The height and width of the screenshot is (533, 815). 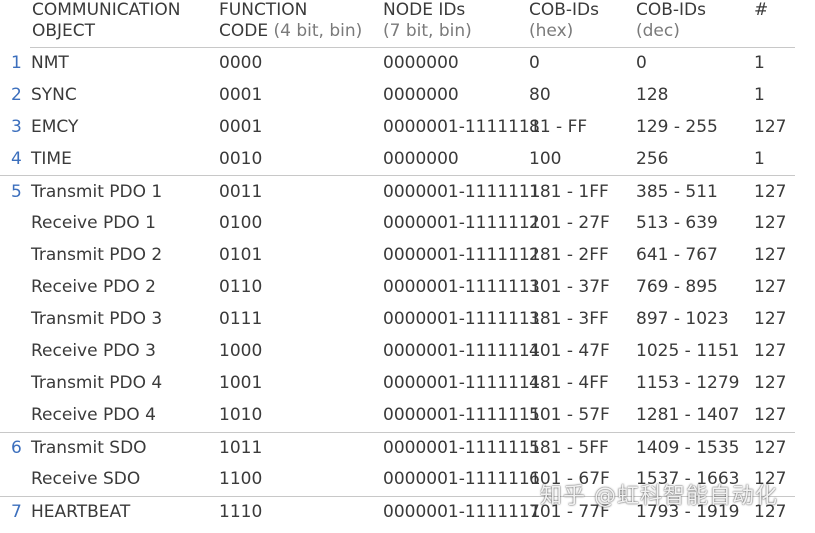 I want to click on communication-object-cell: Receive PDO 3, so click(x=93, y=351).